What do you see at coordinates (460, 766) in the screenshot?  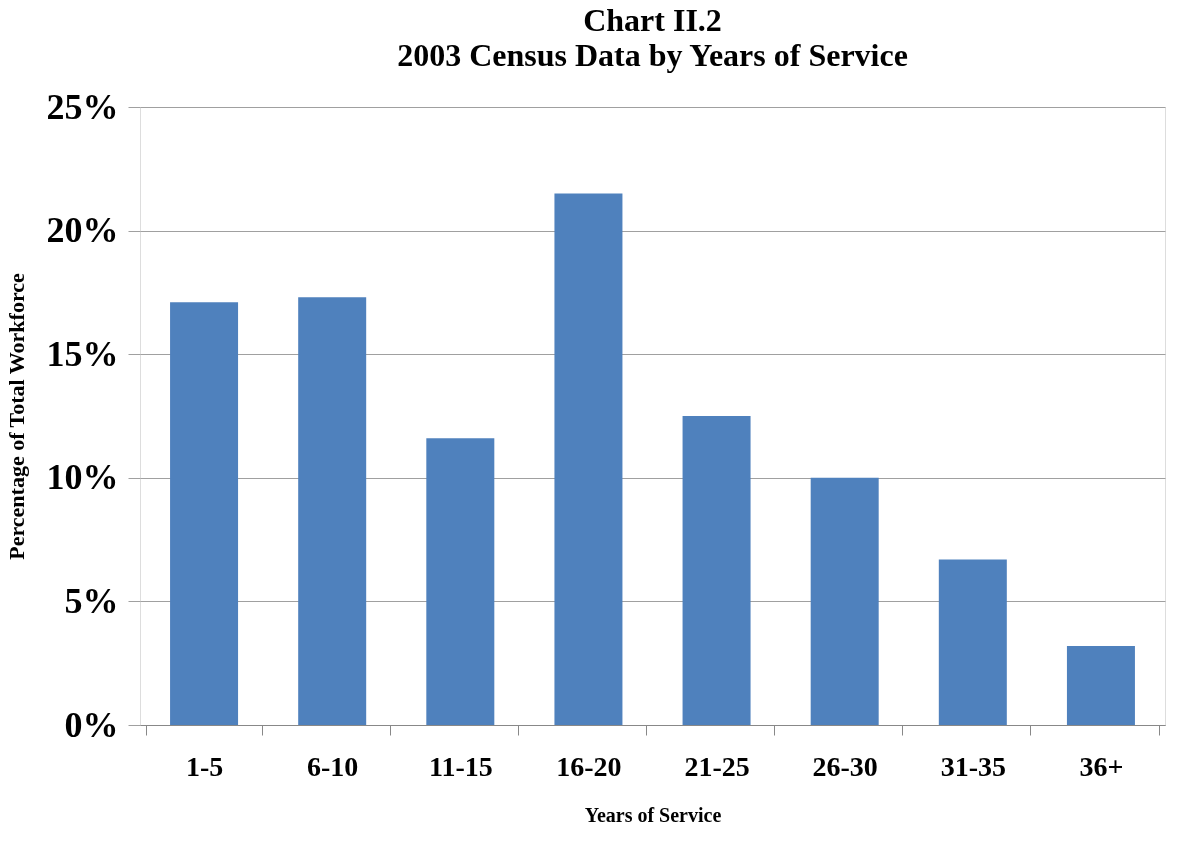 I see `x-tick-label: 11-15` at bounding box center [460, 766].